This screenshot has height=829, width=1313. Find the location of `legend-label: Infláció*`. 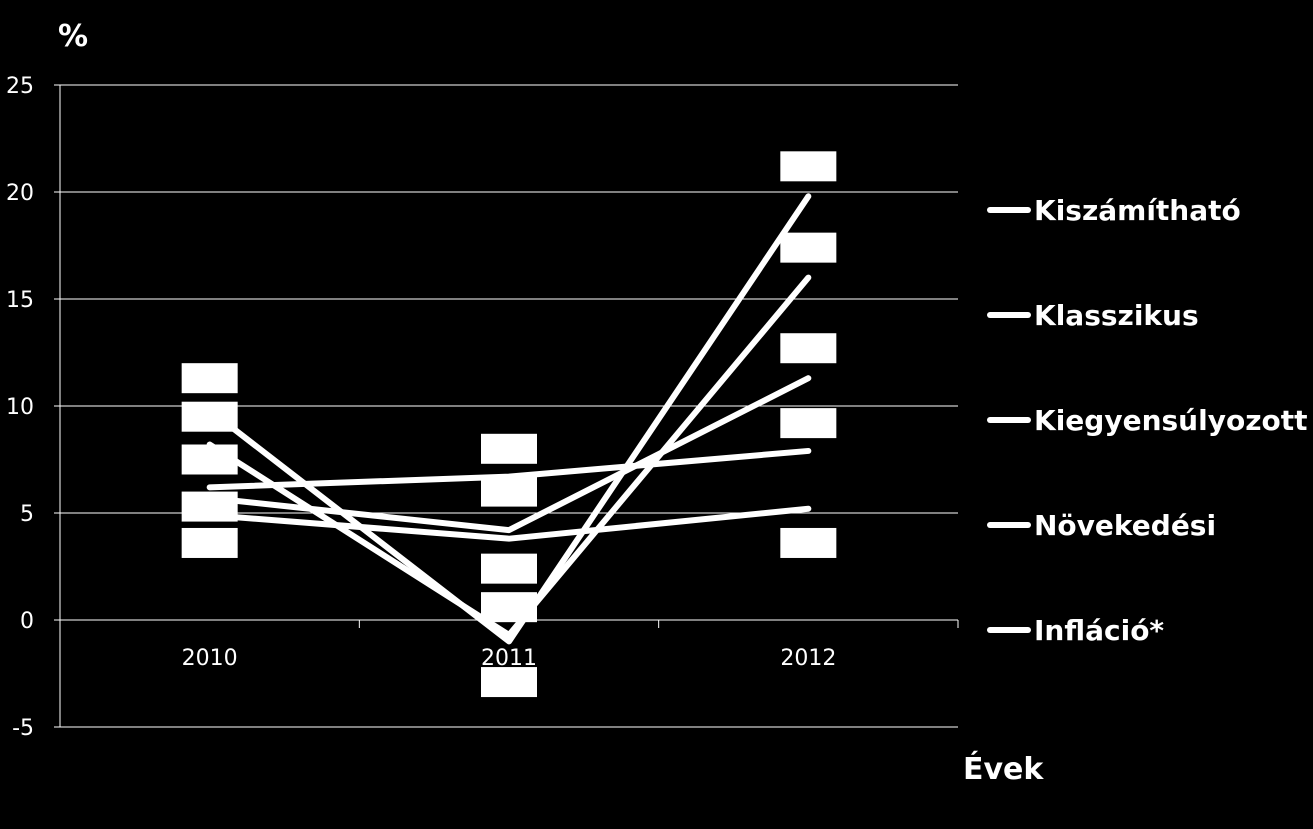

legend-label: Infláció* is located at coordinates (1099, 630).